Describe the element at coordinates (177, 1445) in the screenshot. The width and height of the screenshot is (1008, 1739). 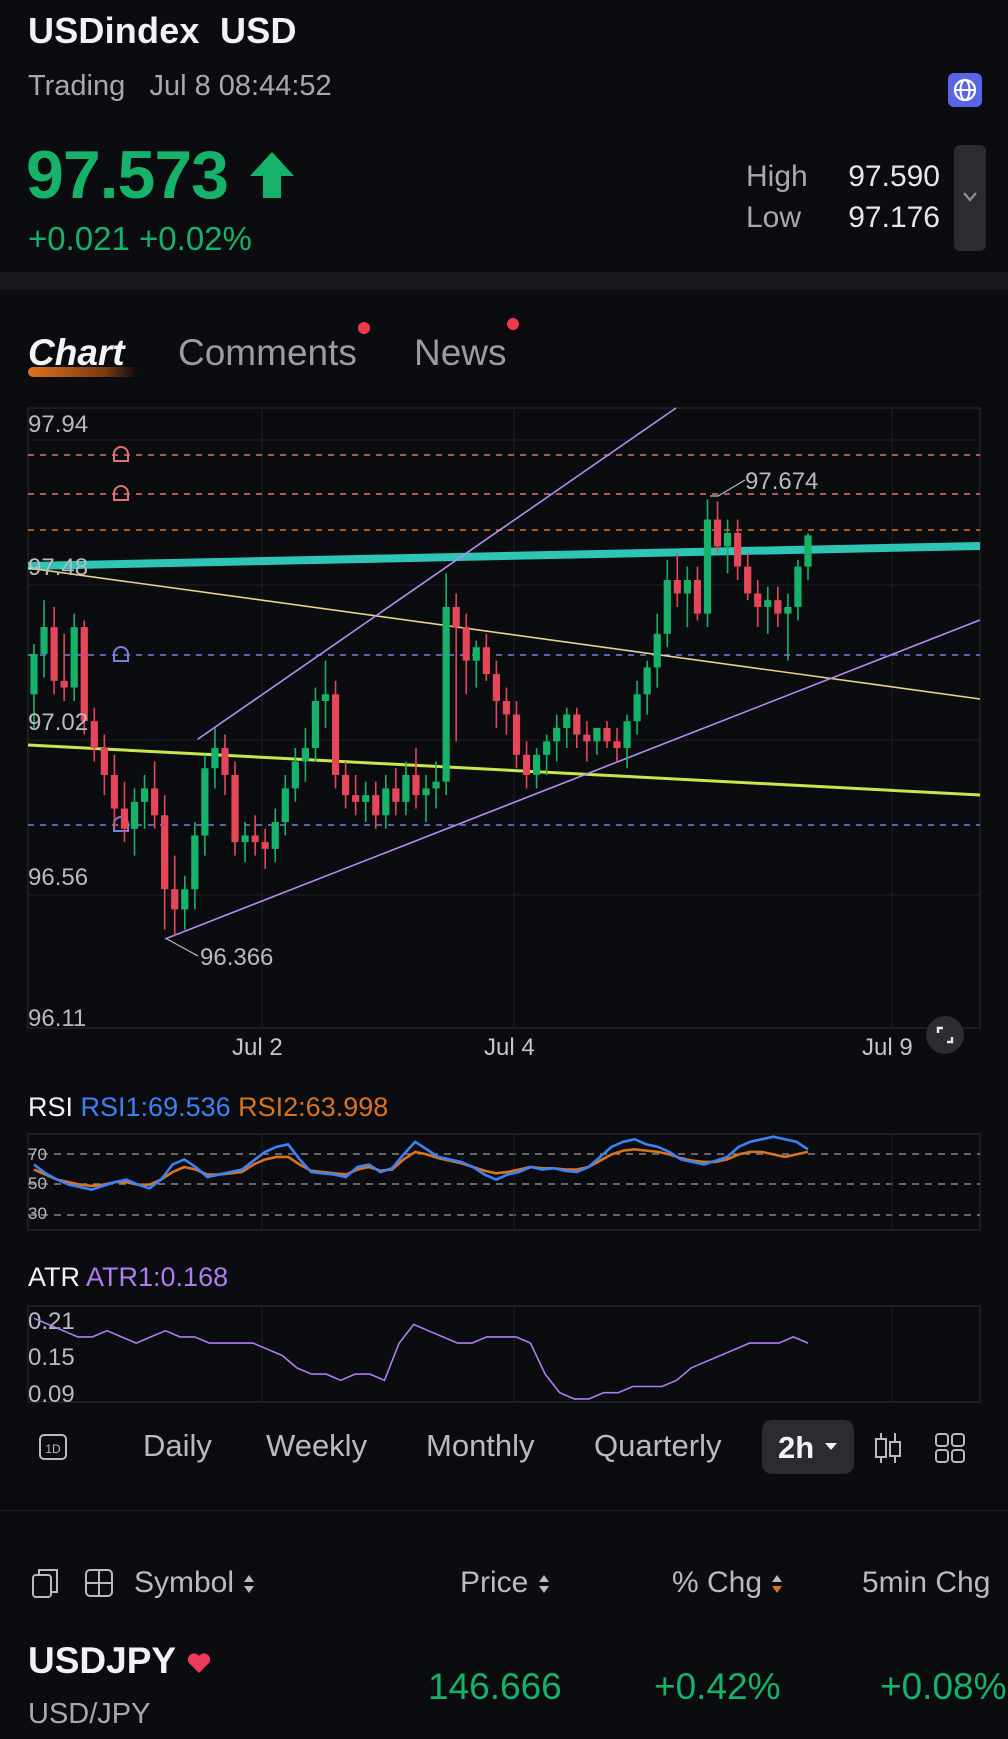
I see `period-daily: Daily` at that location.